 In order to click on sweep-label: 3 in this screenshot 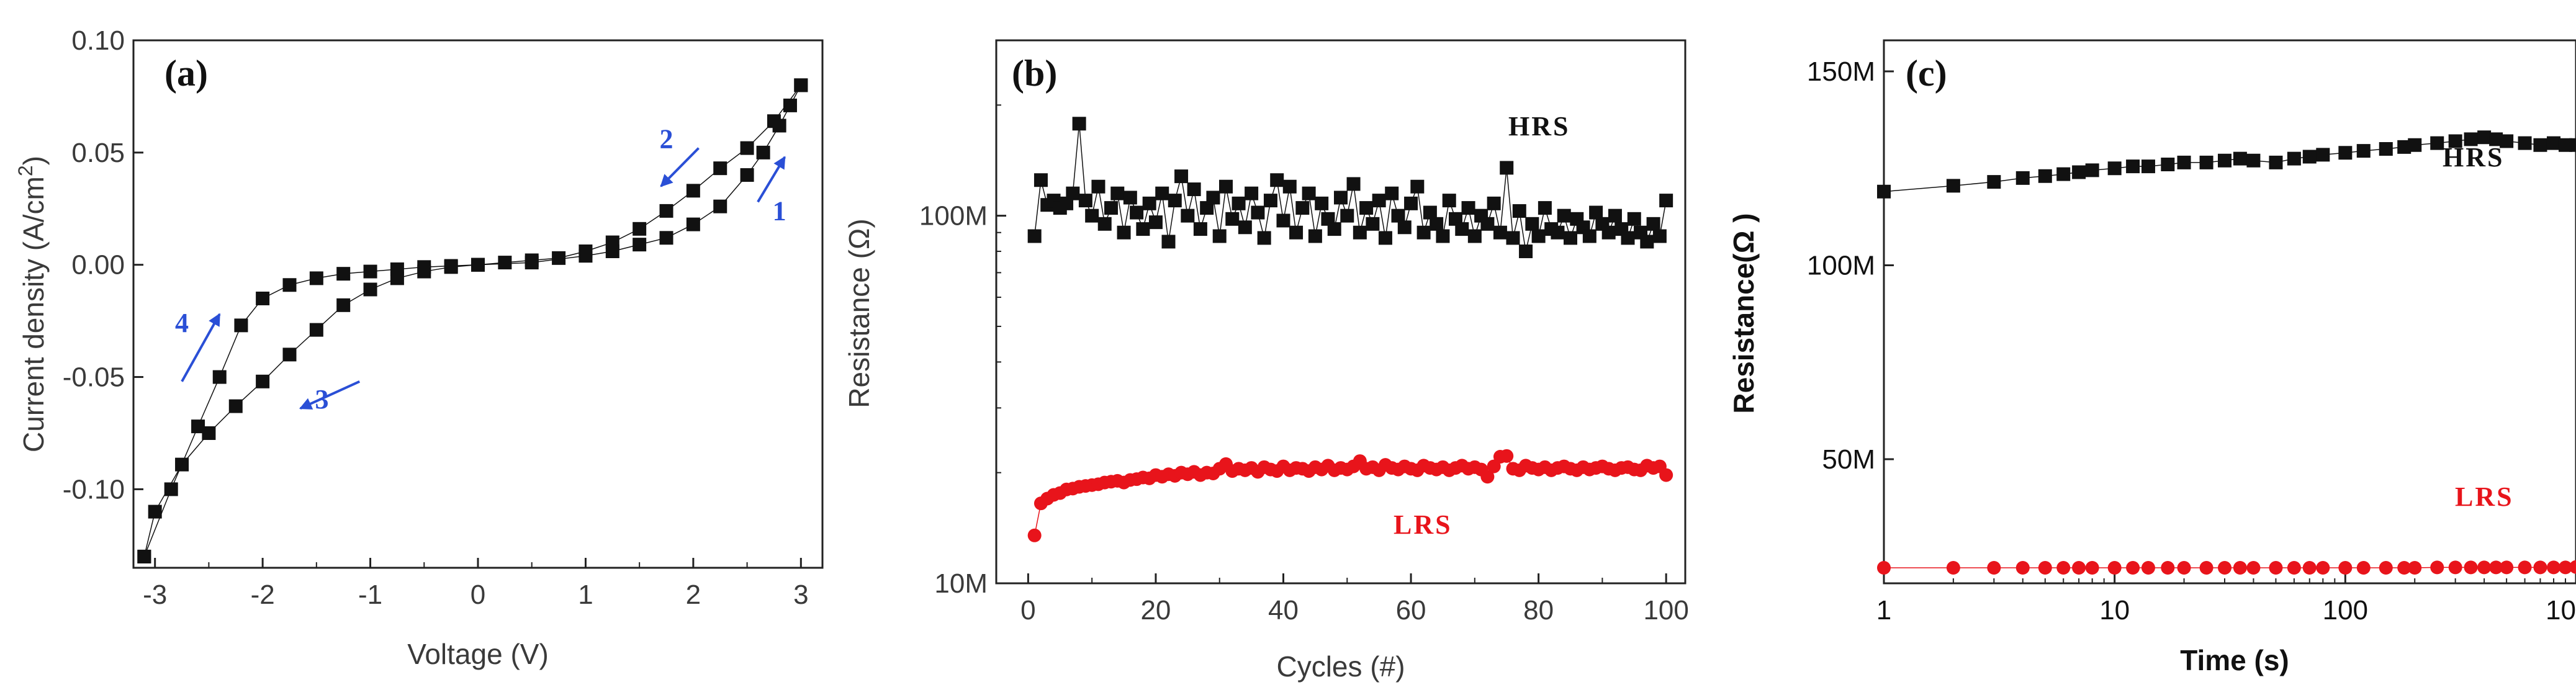, I will do `click(322, 399)`.